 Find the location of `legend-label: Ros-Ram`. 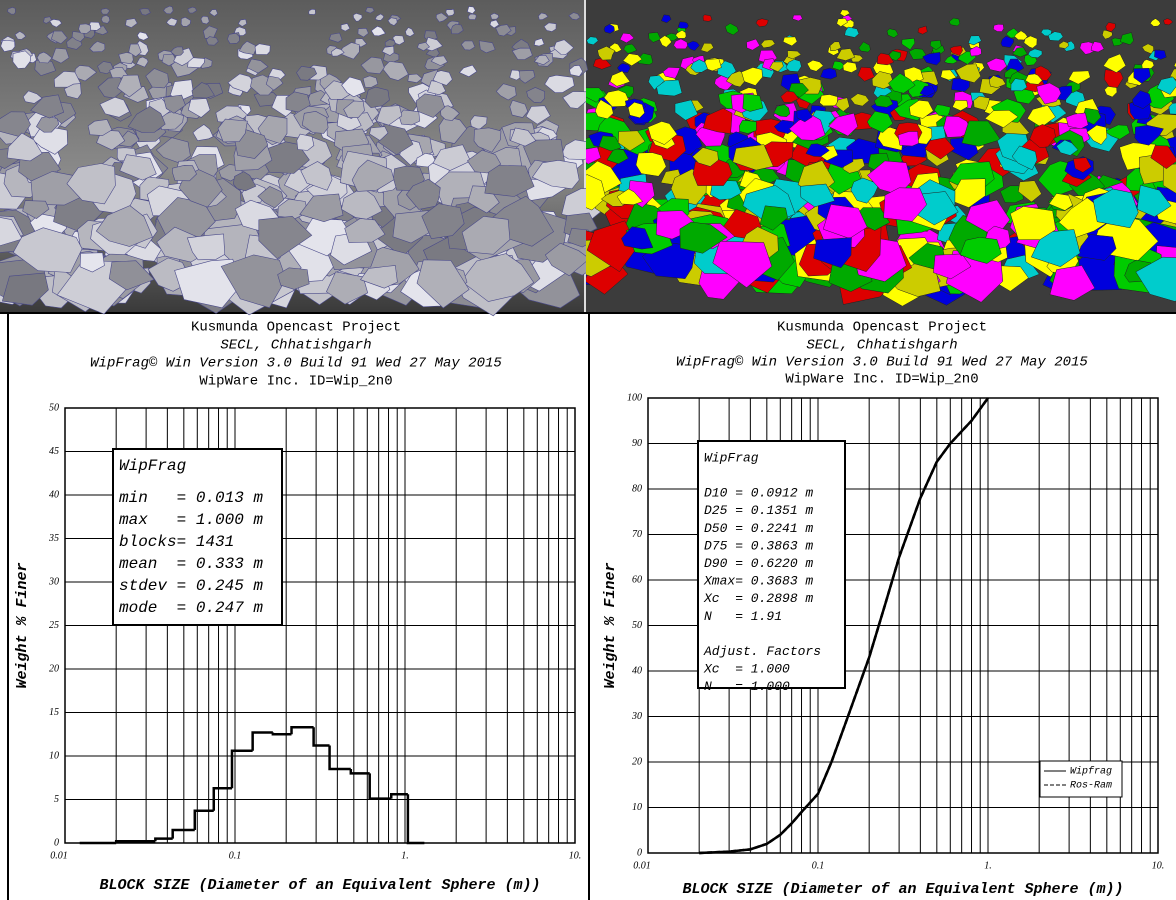

legend-label: Ros-Ram is located at coordinates (1091, 786).